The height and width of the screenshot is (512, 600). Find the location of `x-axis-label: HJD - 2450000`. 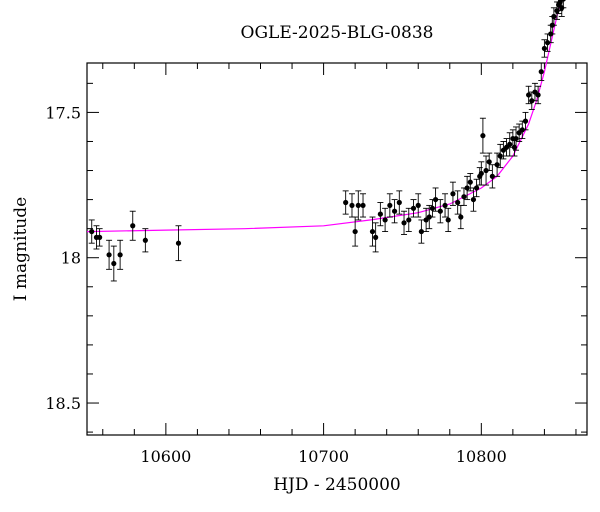

x-axis-label: HJD - 2450000 is located at coordinates (337, 485).